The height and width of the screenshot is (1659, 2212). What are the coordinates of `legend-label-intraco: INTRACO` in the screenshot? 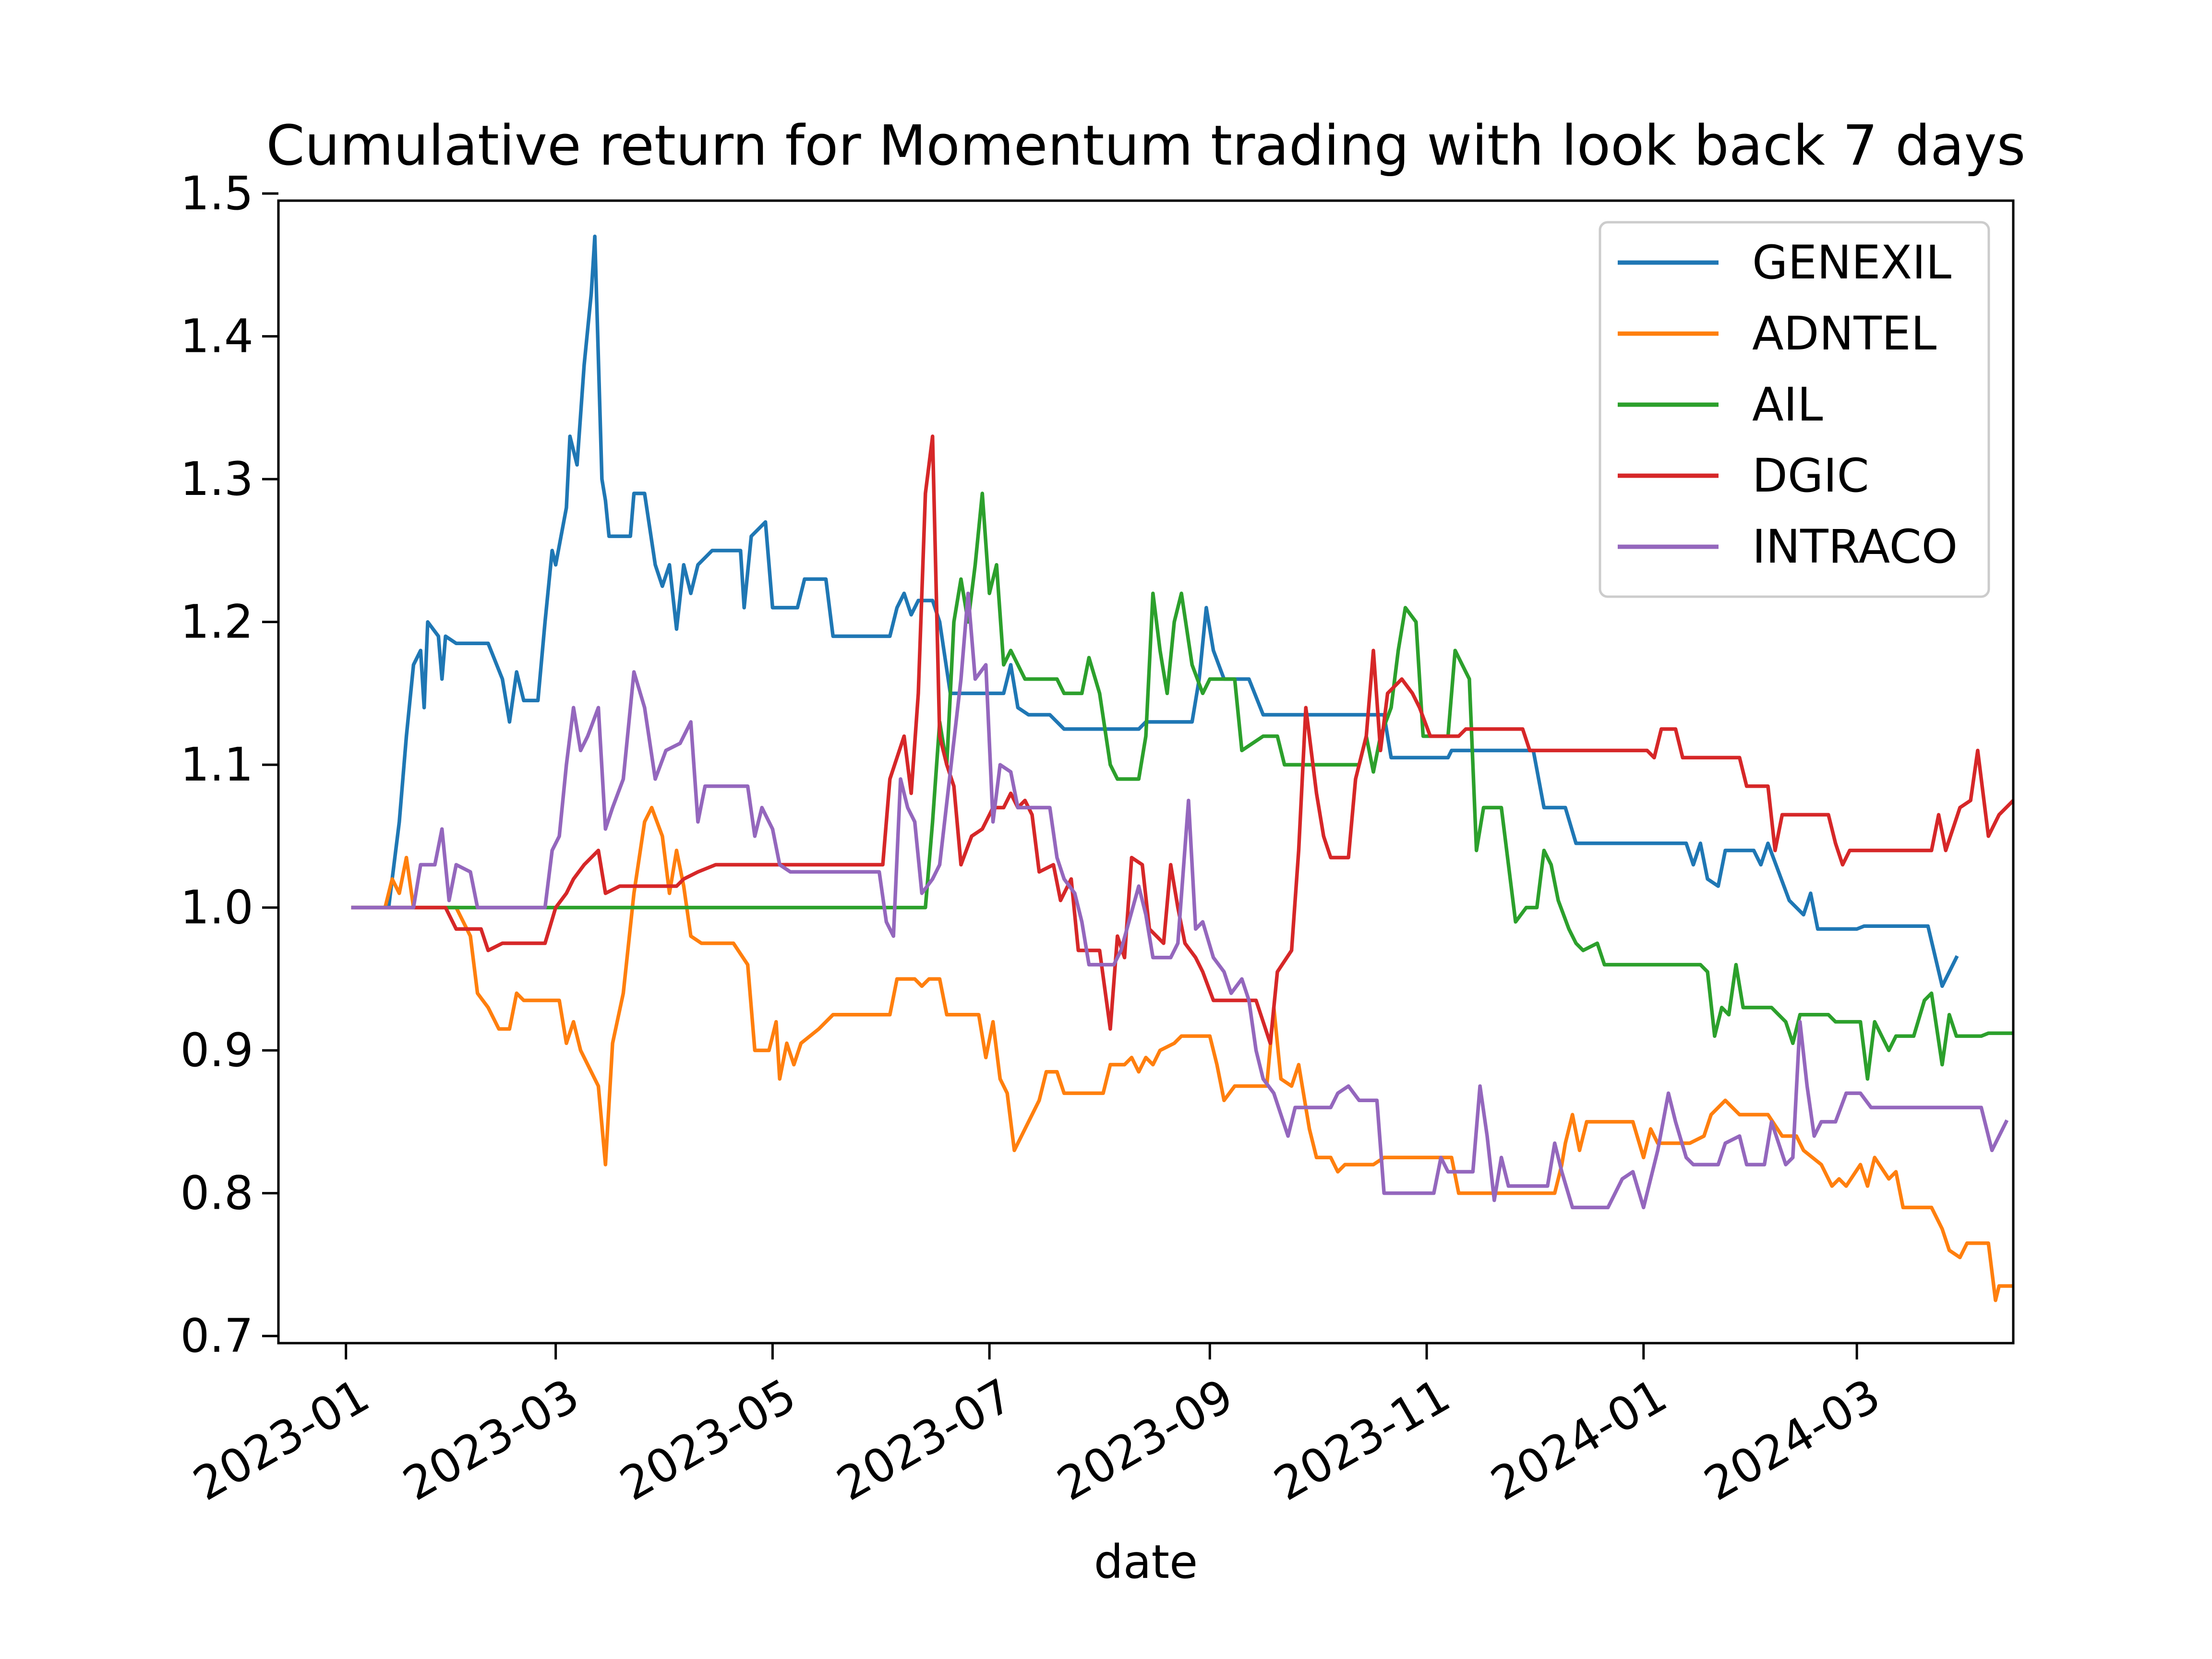 It's located at (1855, 547).